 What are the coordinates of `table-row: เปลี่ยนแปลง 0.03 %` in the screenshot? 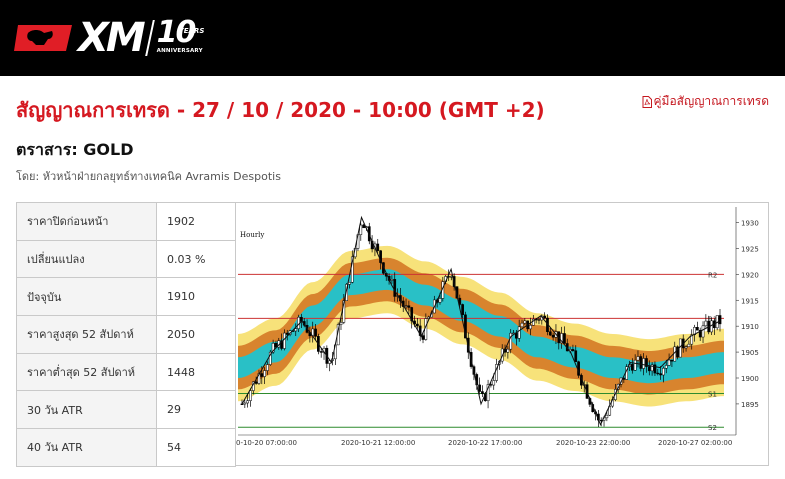 It's located at (126, 259).